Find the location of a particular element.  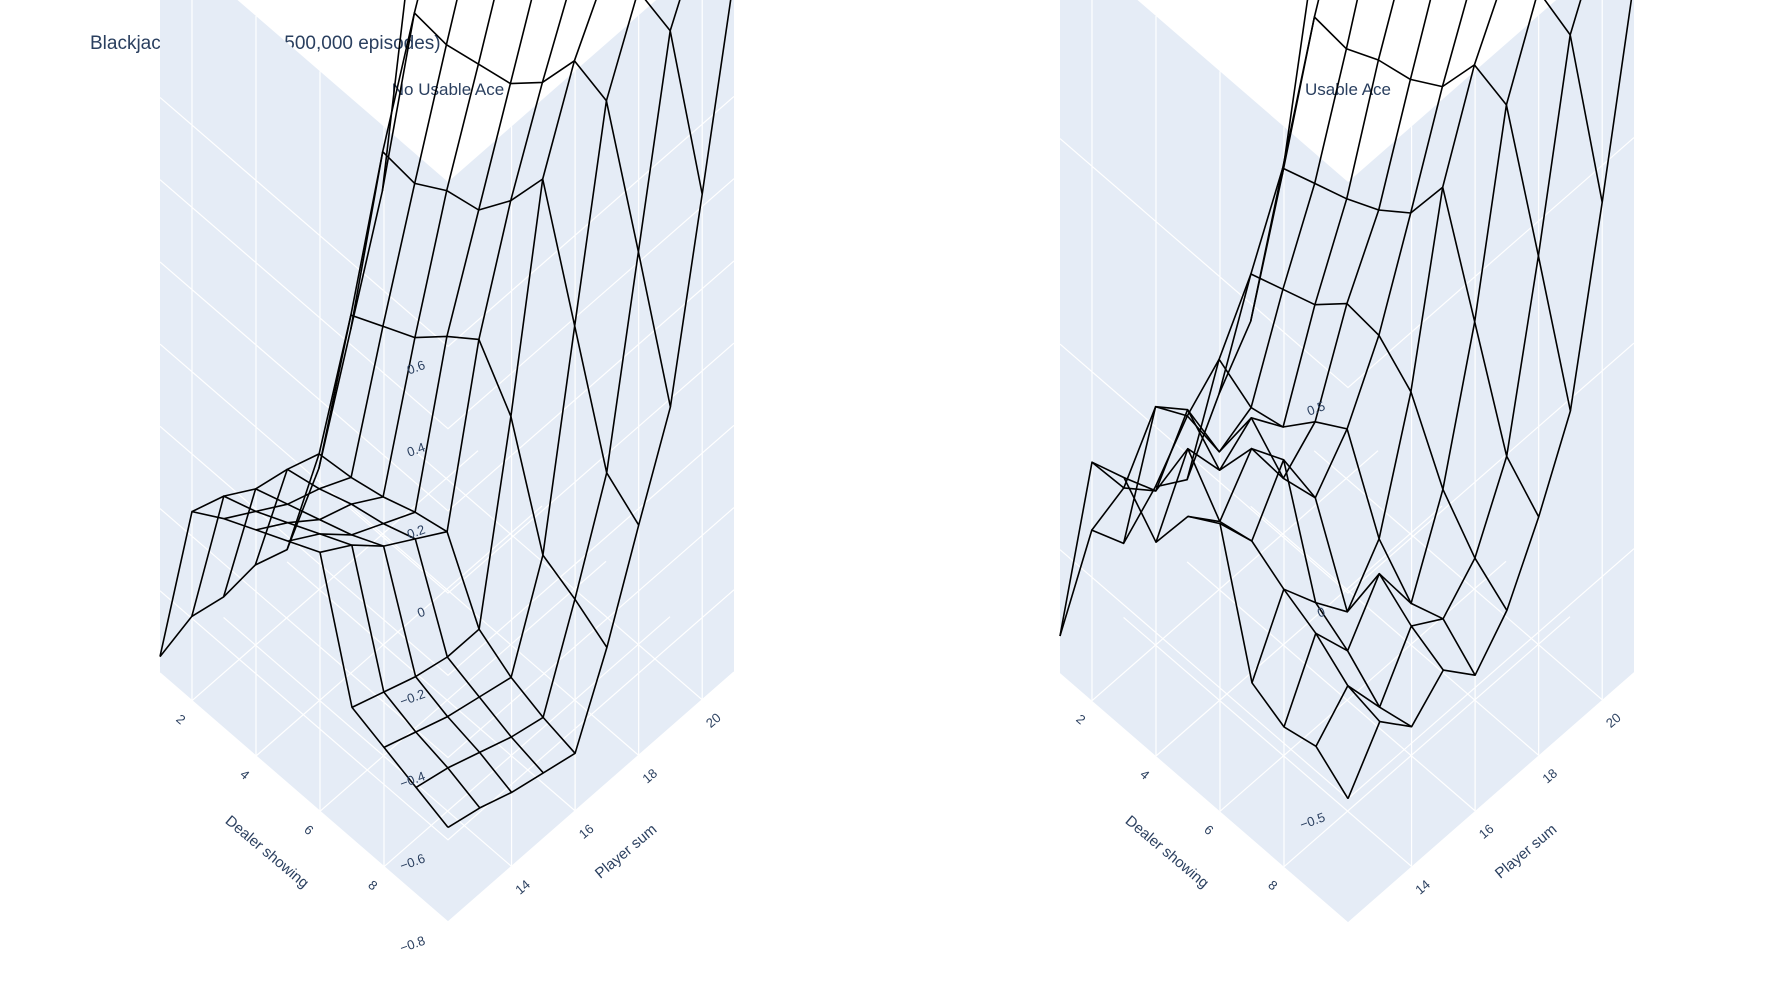

z-tick-label: −0.8 is located at coordinates (412, 944).